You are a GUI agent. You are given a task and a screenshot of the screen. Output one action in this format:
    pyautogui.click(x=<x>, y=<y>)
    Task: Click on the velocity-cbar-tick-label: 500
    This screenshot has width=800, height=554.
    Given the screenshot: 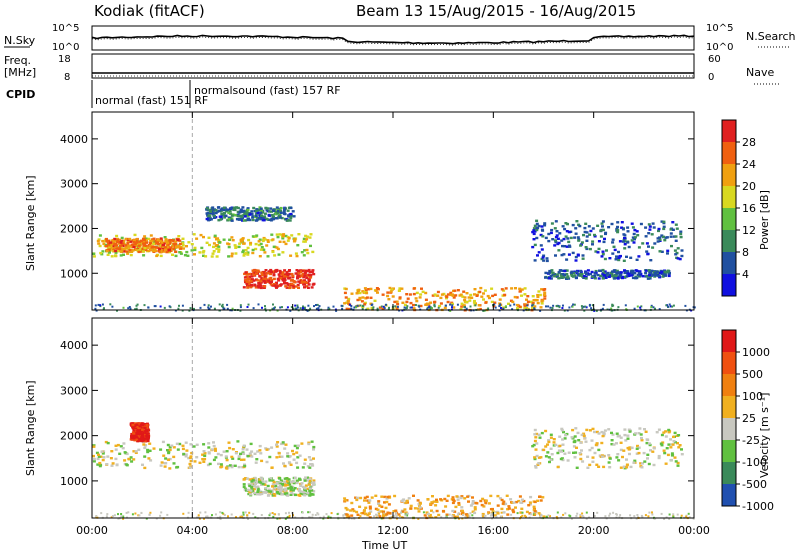 What is the action you would take?
    pyautogui.click(x=752, y=374)
    